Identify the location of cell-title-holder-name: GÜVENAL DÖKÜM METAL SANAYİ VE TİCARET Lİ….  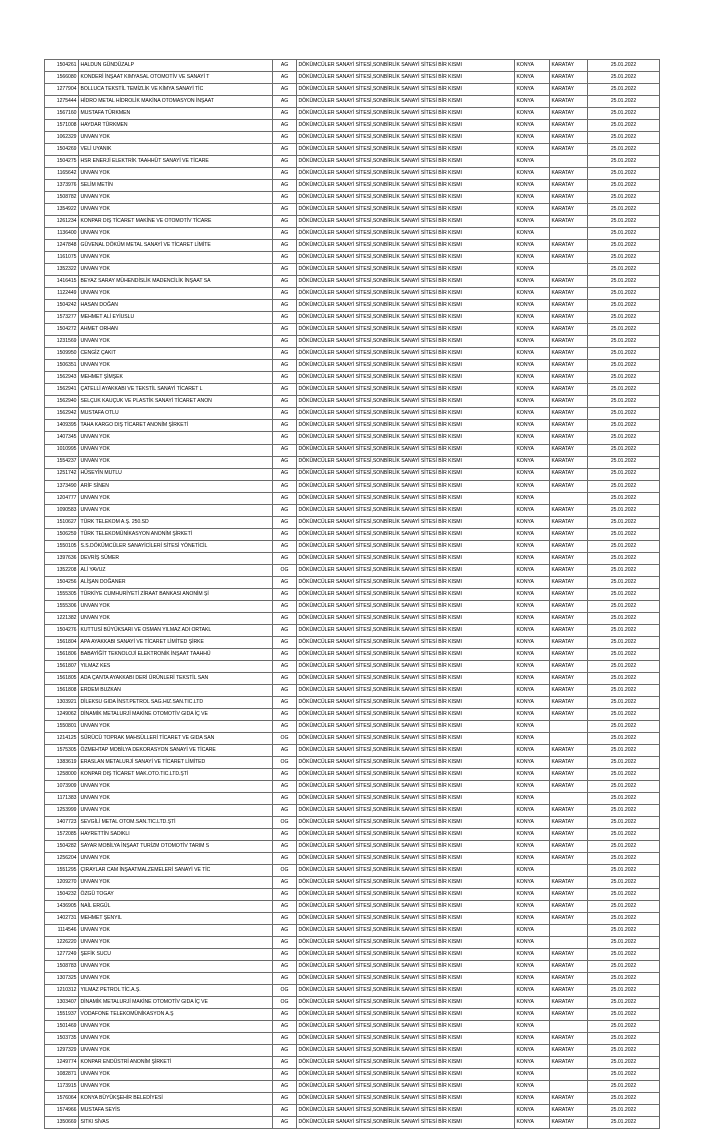
(175, 246).